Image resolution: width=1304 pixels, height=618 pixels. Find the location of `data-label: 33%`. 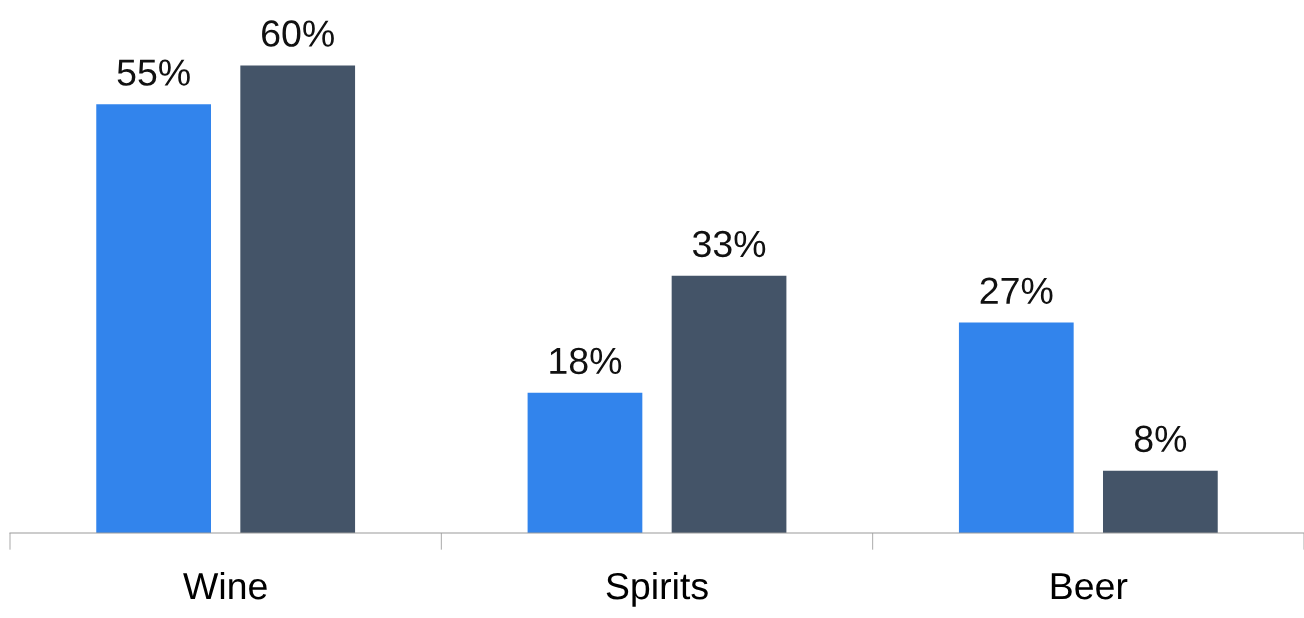

data-label: 33% is located at coordinates (729, 244).